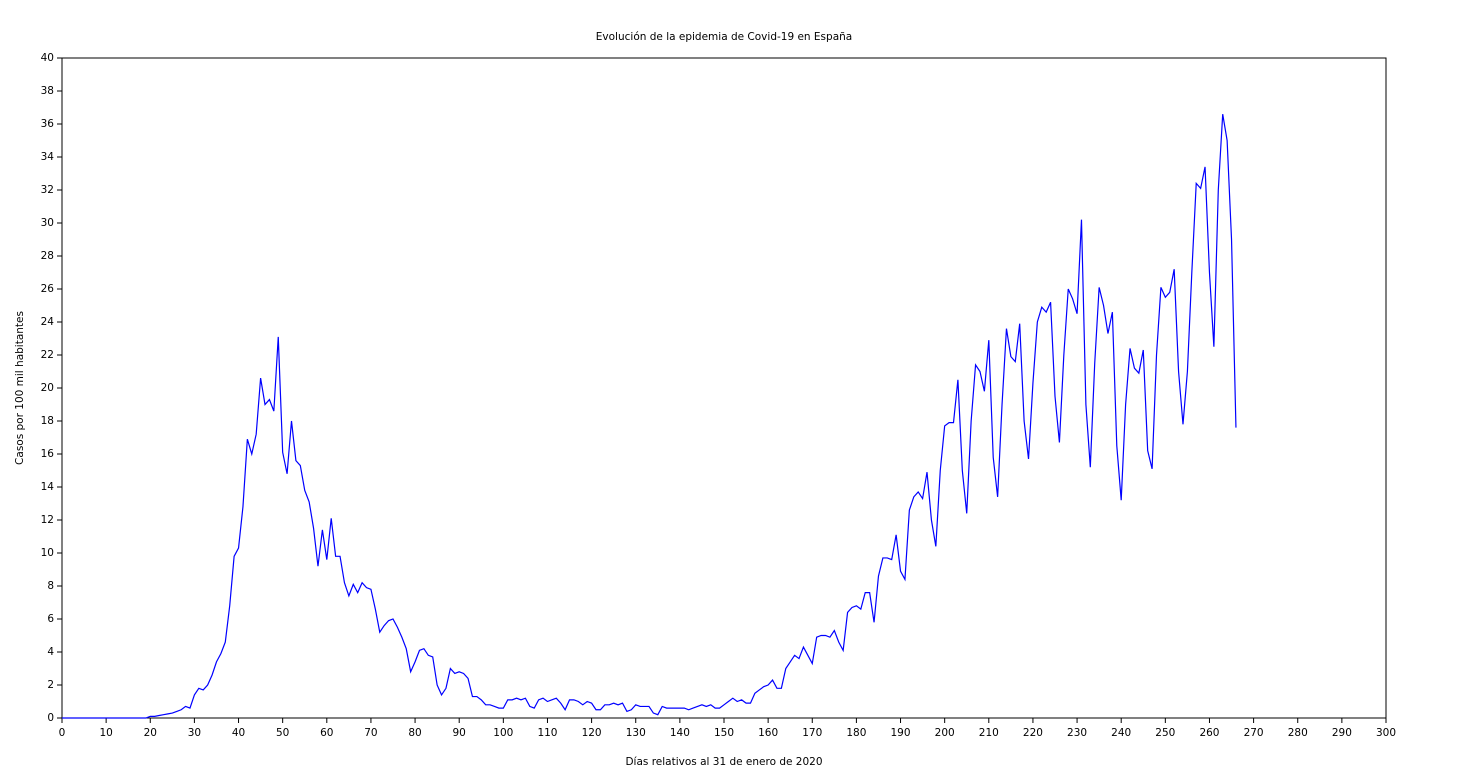 The image size is (1461, 782). What do you see at coordinates (50, 586) in the screenshot?
I see `y-tick-label: 8` at bounding box center [50, 586].